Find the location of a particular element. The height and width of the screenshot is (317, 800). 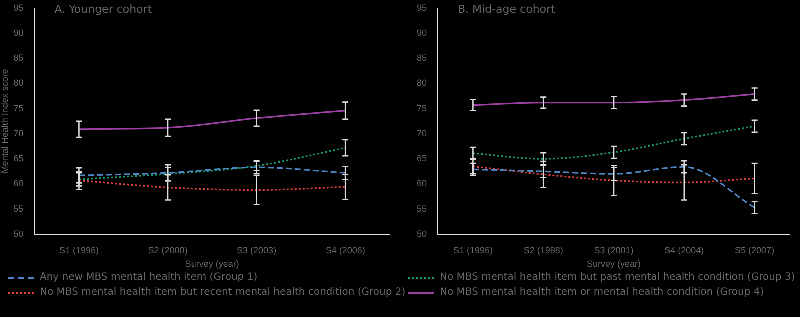

x-tick-label: S3 (2001) is located at coordinates (614, 250).